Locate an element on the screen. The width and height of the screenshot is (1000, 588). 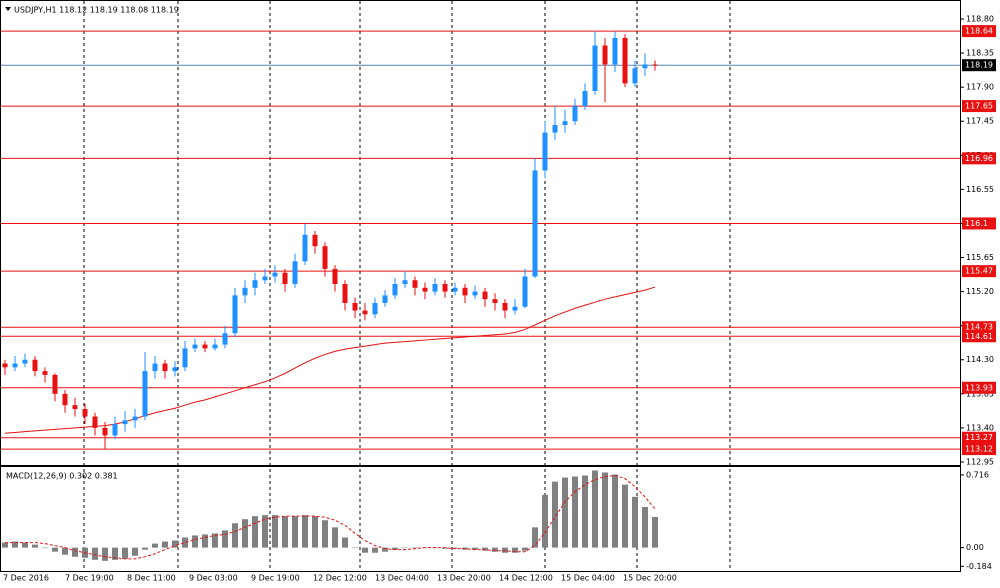
x-tick-label: 13 Dec 20:00 is located at coordinates (464, 578).